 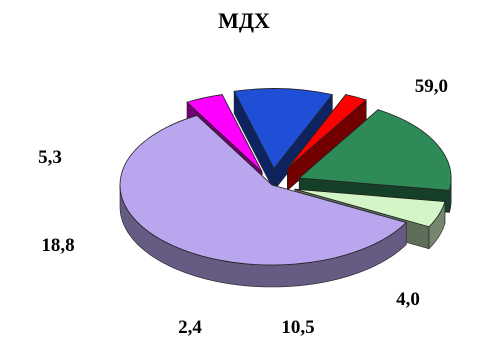 I want to click on data-label-2-4: 2,4, so click(x=190, y=327).